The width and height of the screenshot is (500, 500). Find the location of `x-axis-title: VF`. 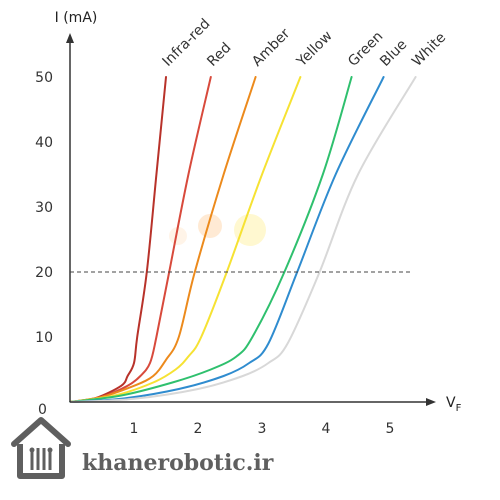

x-axis-title: VF is located at coordinates (454, 404).